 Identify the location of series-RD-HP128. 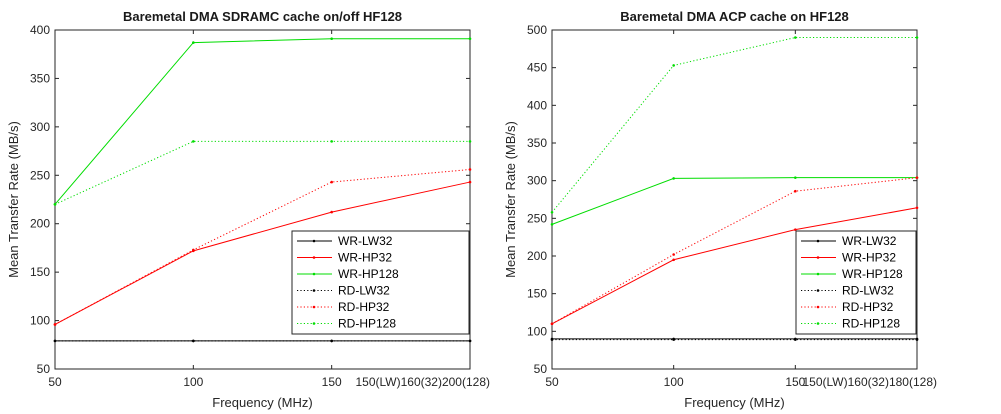
(262, 173).